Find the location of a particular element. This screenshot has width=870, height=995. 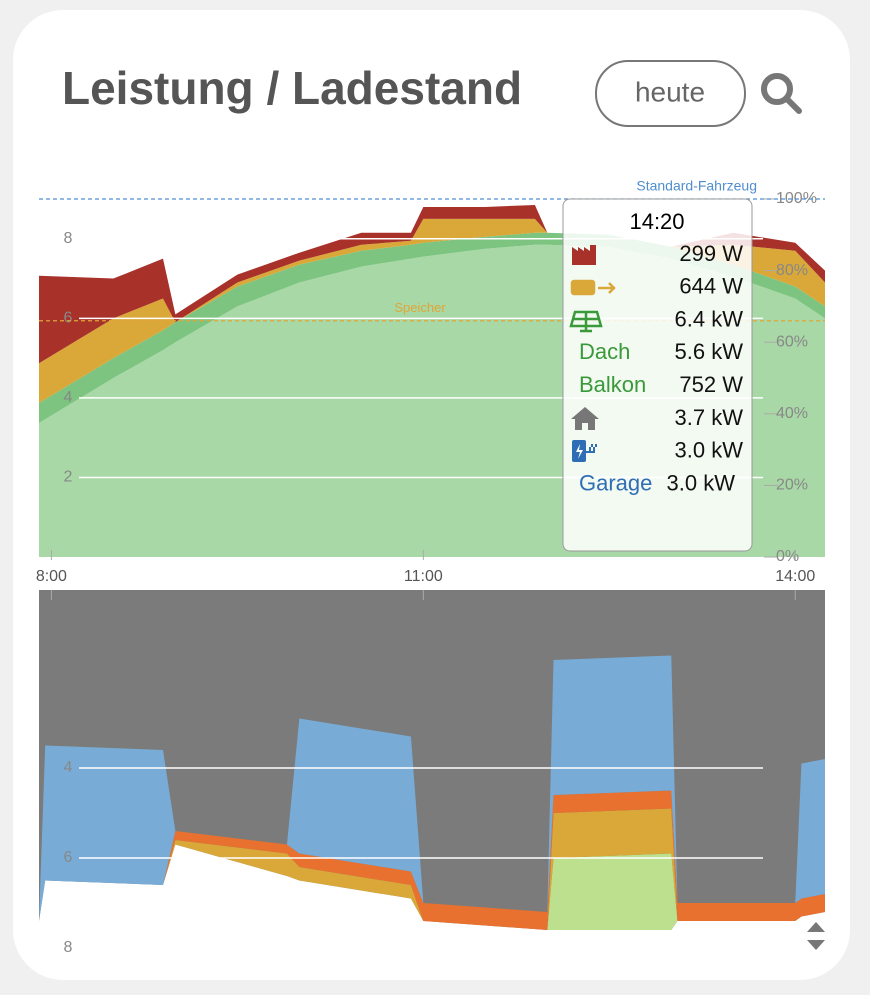

battery-icon is located at coordinates (593, 287).